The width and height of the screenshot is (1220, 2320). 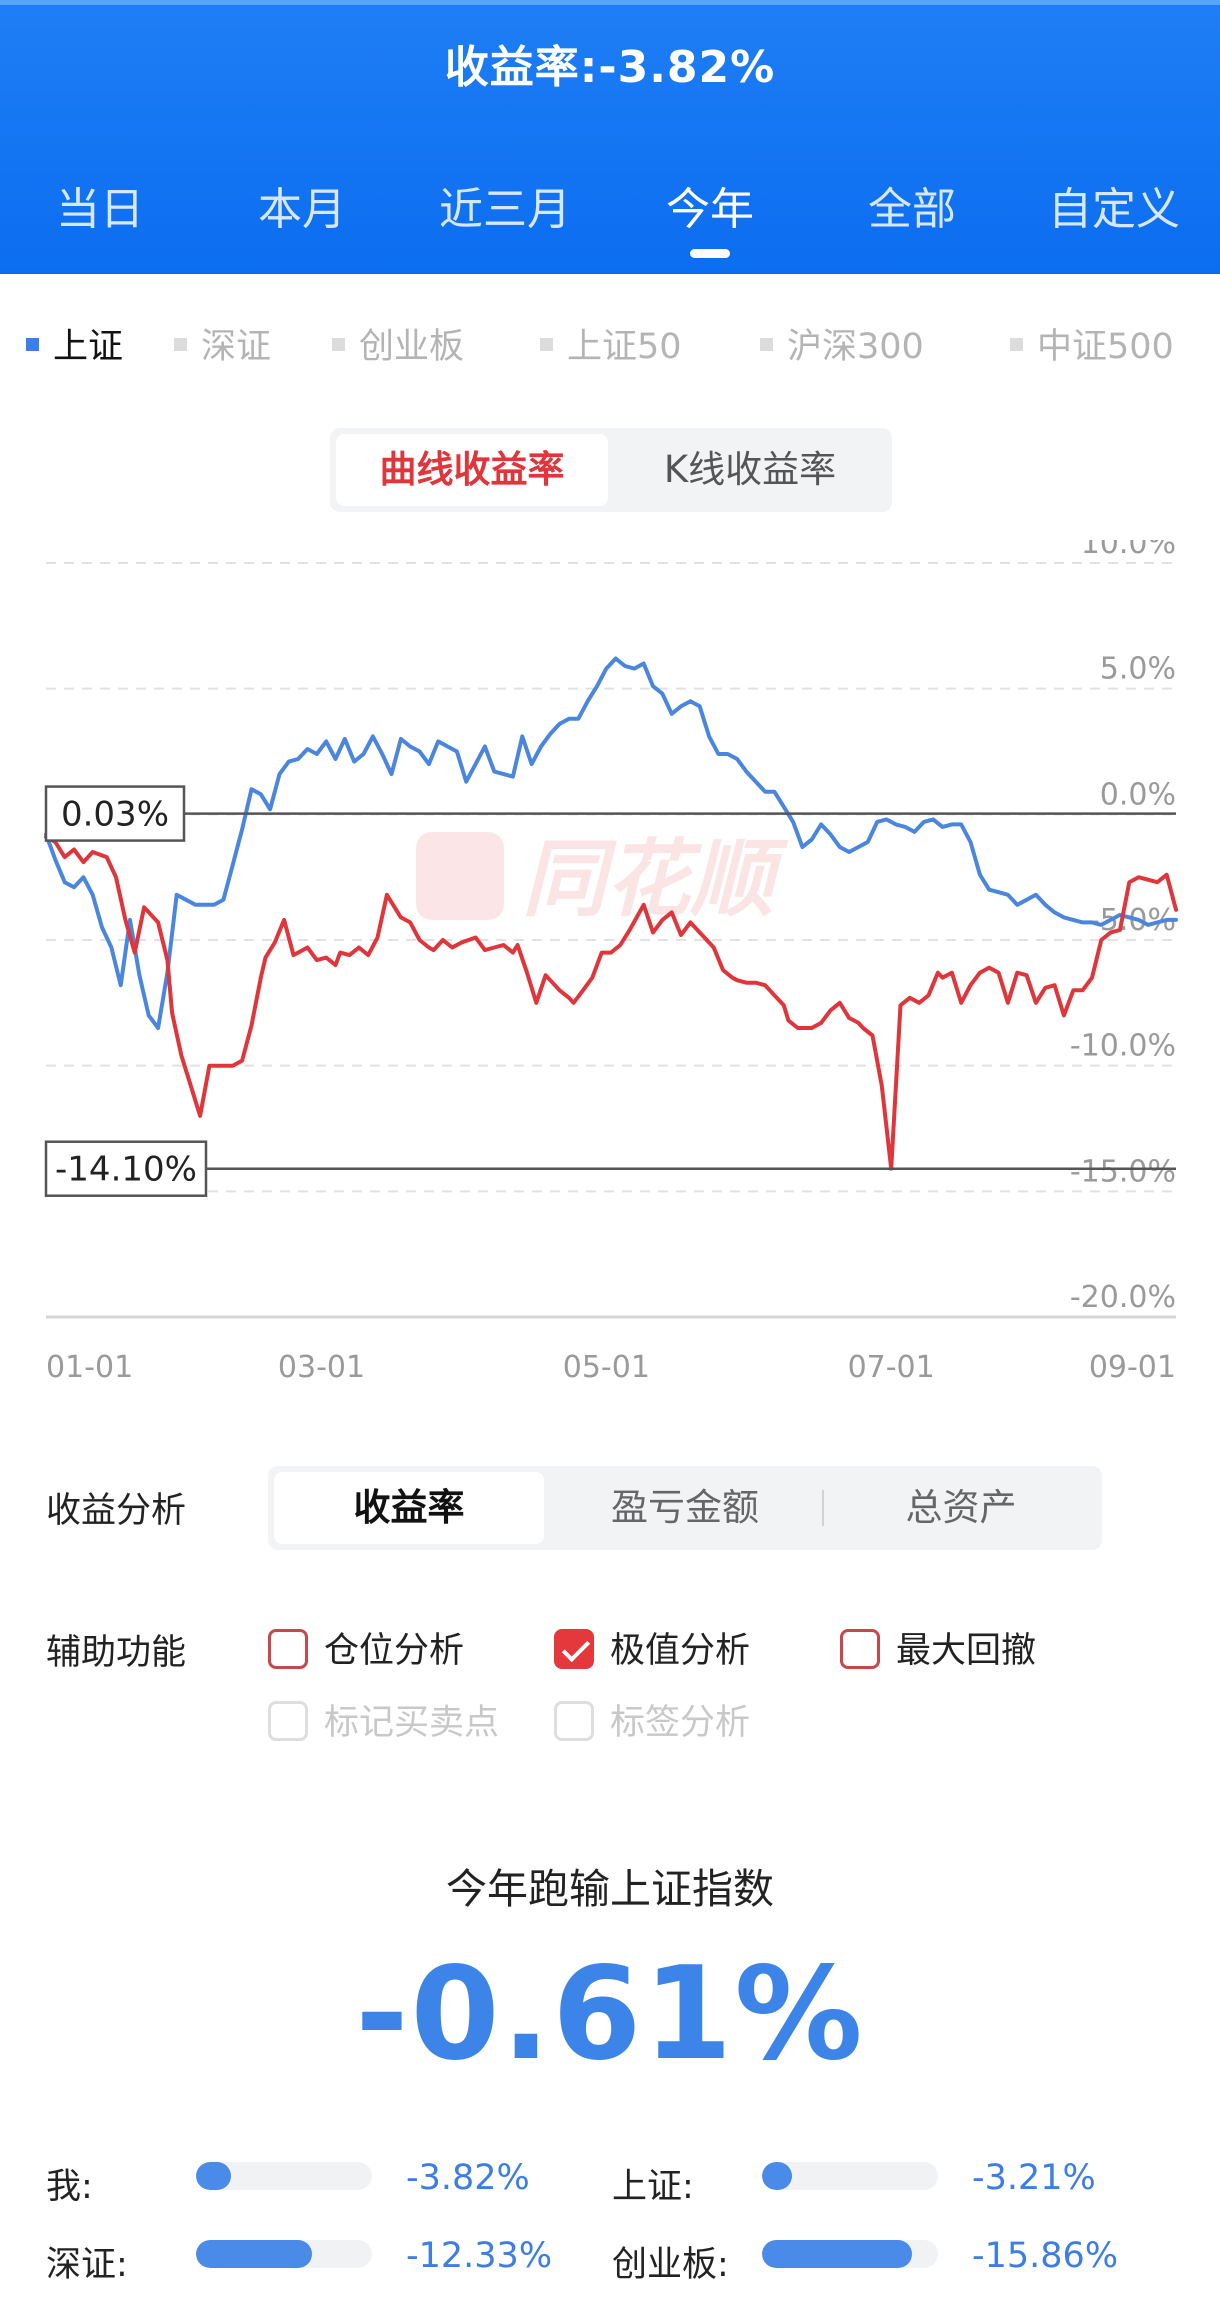 I want to click on aux-label: 辅助功能, so click(x=116, y=1653).